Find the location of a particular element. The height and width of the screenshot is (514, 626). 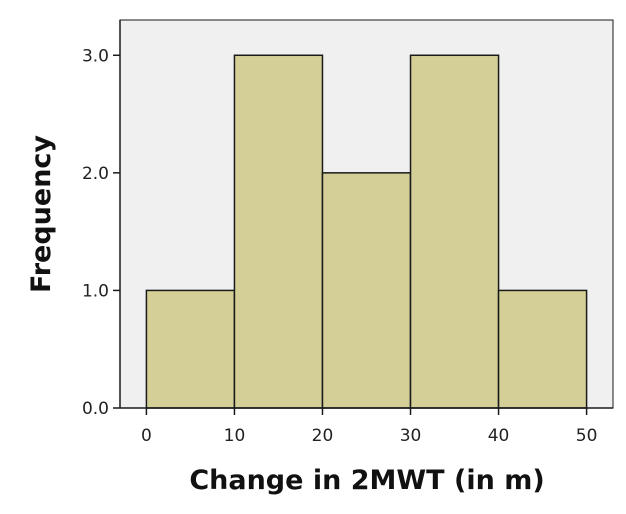

x-axis-ticks: 0 10 20 30 40 50 is located at coordinates (369, 427).